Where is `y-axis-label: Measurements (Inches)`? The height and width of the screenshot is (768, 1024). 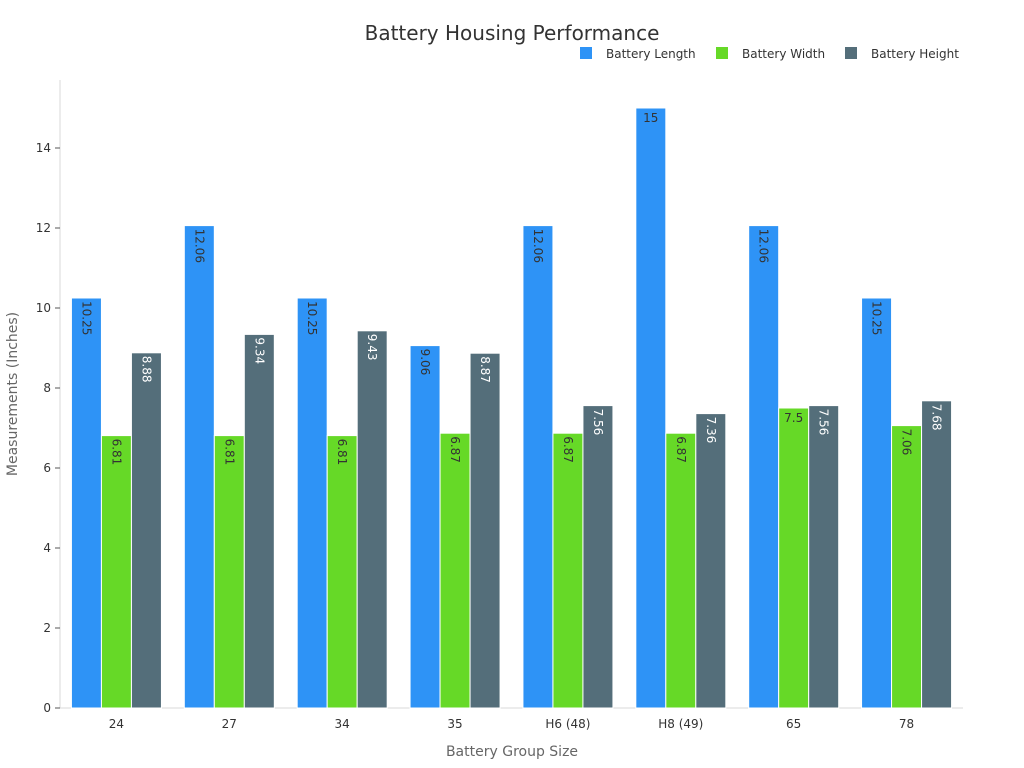
y-axis-label: Measurements (Inches) is located at coordinates (13, 394).